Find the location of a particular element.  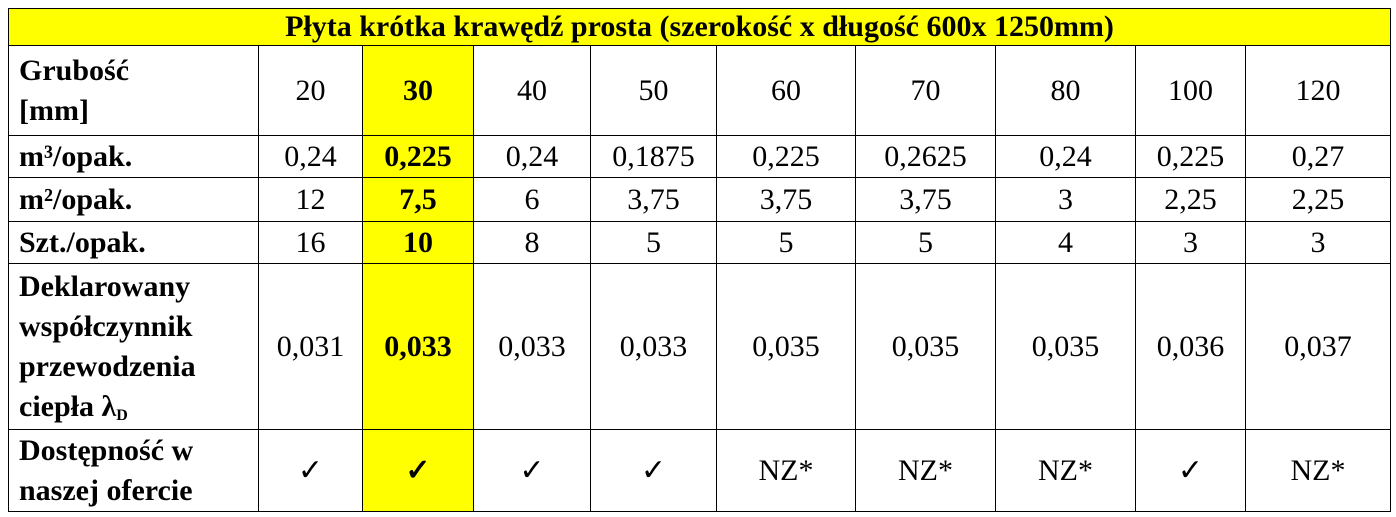

cell: 120 is located at coordinates (1318, 90).